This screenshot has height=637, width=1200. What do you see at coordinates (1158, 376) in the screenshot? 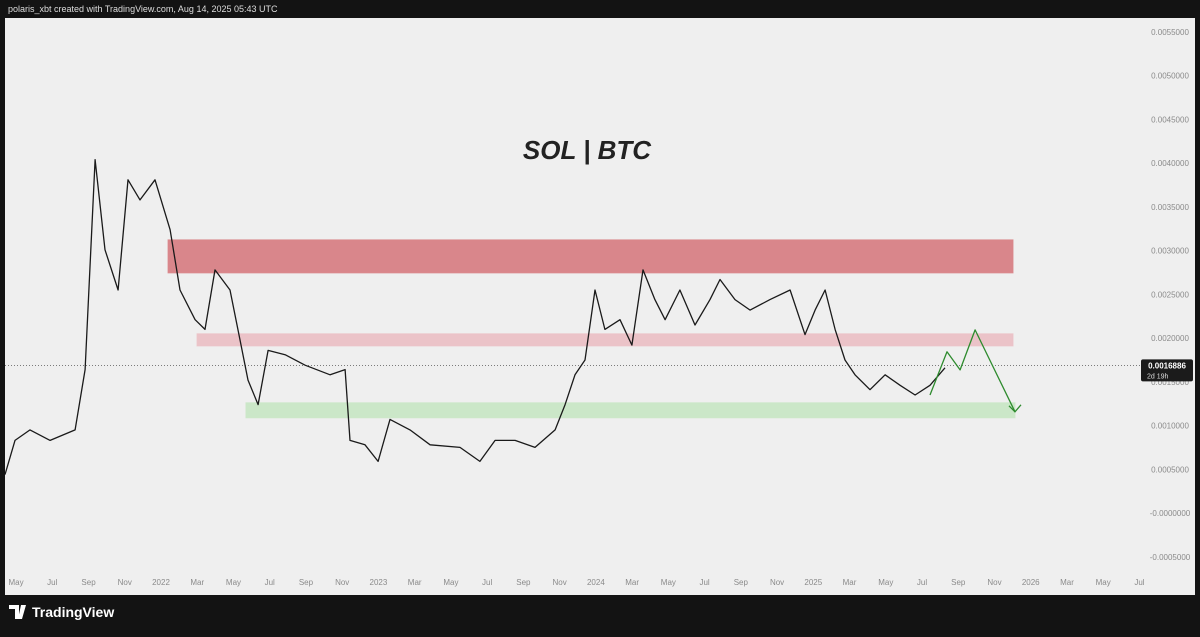
I see `countdown: 2d 19h` at bounding box center [1158, 376].